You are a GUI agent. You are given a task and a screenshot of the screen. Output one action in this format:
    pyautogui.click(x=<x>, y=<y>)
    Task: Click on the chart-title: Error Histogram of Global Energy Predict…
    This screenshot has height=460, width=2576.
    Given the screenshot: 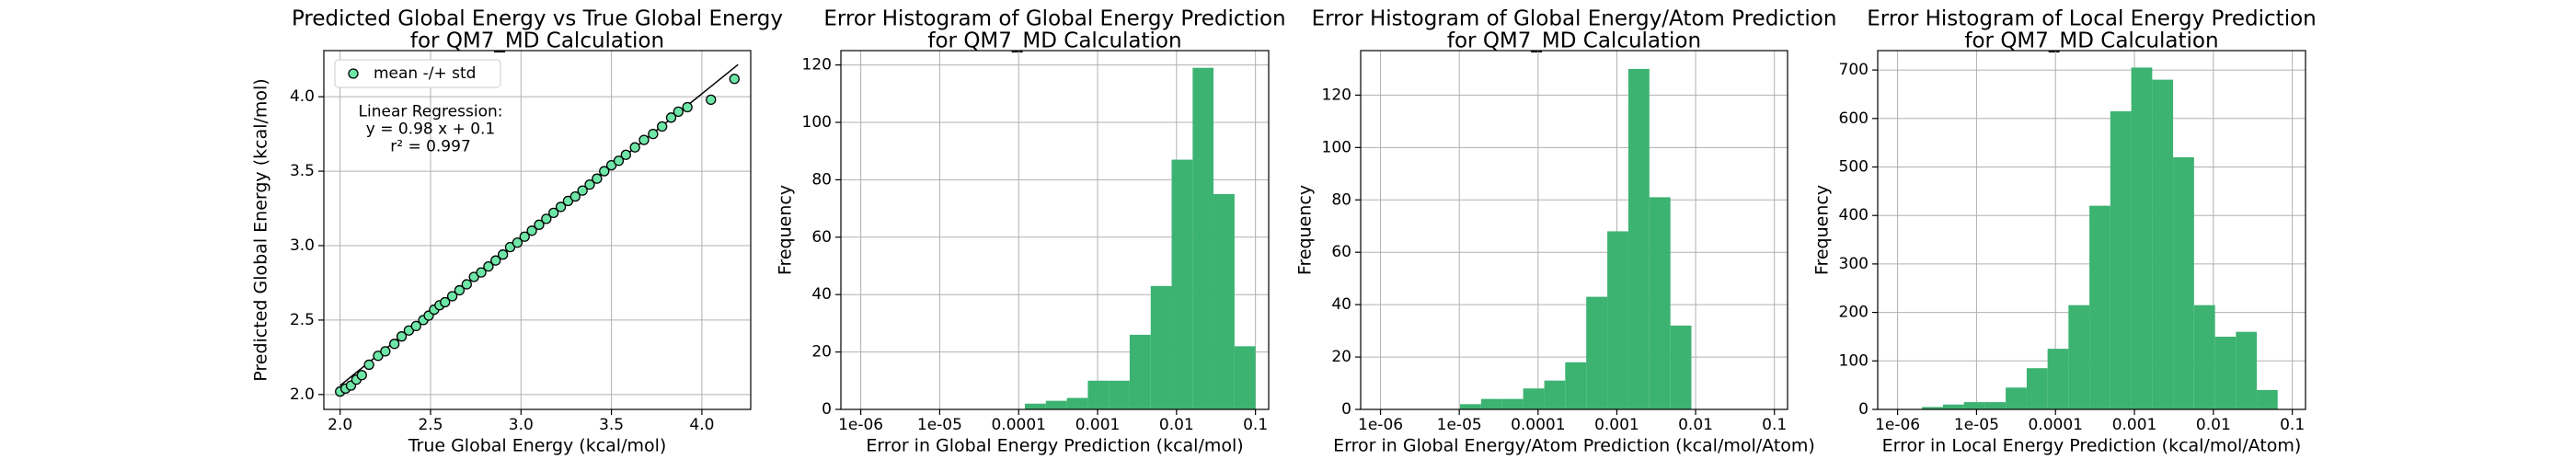 What is the action you would take?
    pyautogui.click(x=1054, y=19)
    